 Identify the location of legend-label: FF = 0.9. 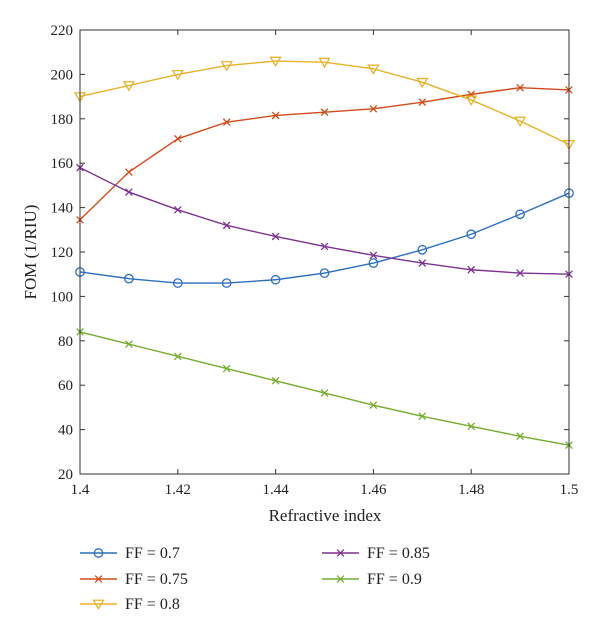
(394, 579).